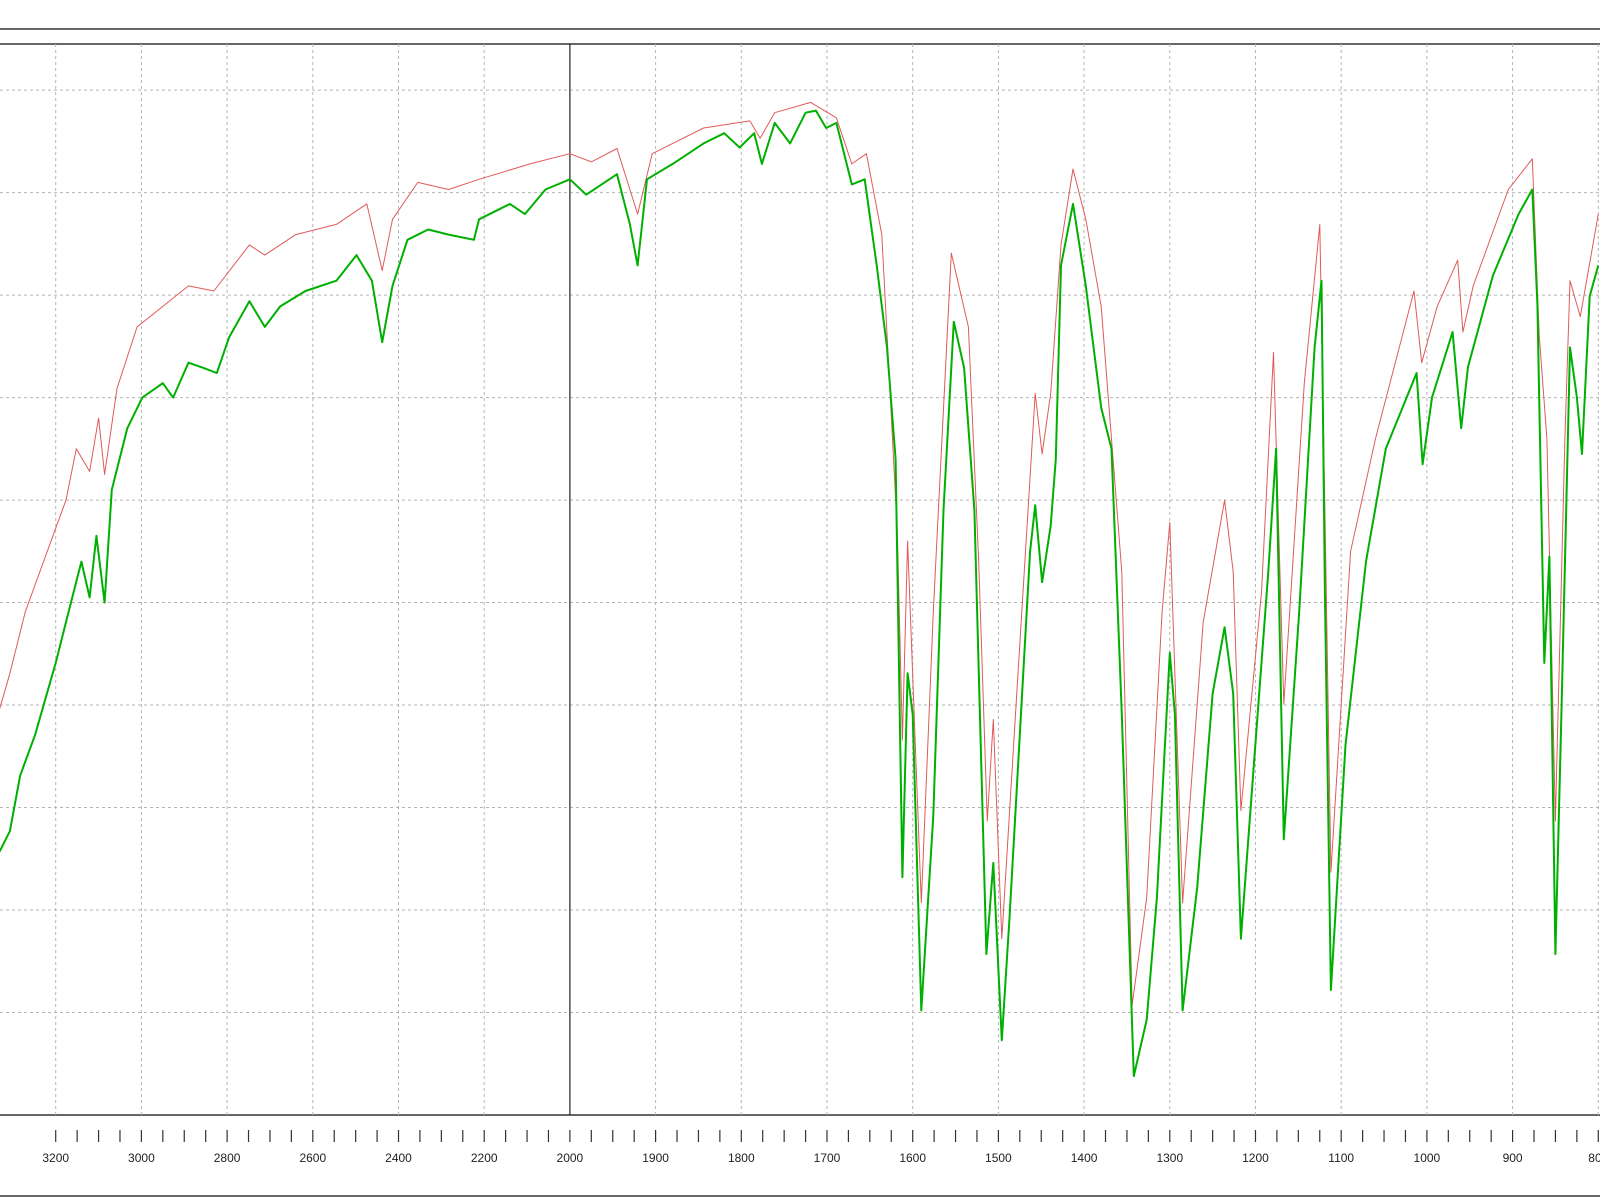 The height and width of the screenshot is (1200, 1600). Describe the element at coordinates (1169, 1158) in the screenshot. I see `x-tick-label: 1300` at that location.